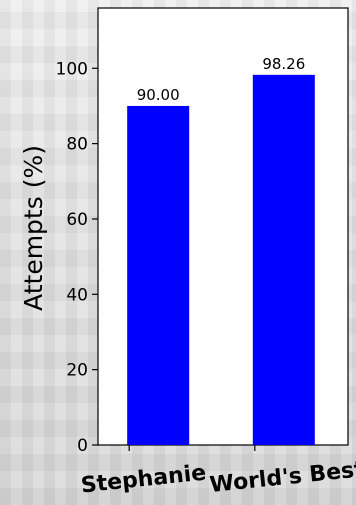  I want to click on y-tick-label-4: 80, so click(77, 145).